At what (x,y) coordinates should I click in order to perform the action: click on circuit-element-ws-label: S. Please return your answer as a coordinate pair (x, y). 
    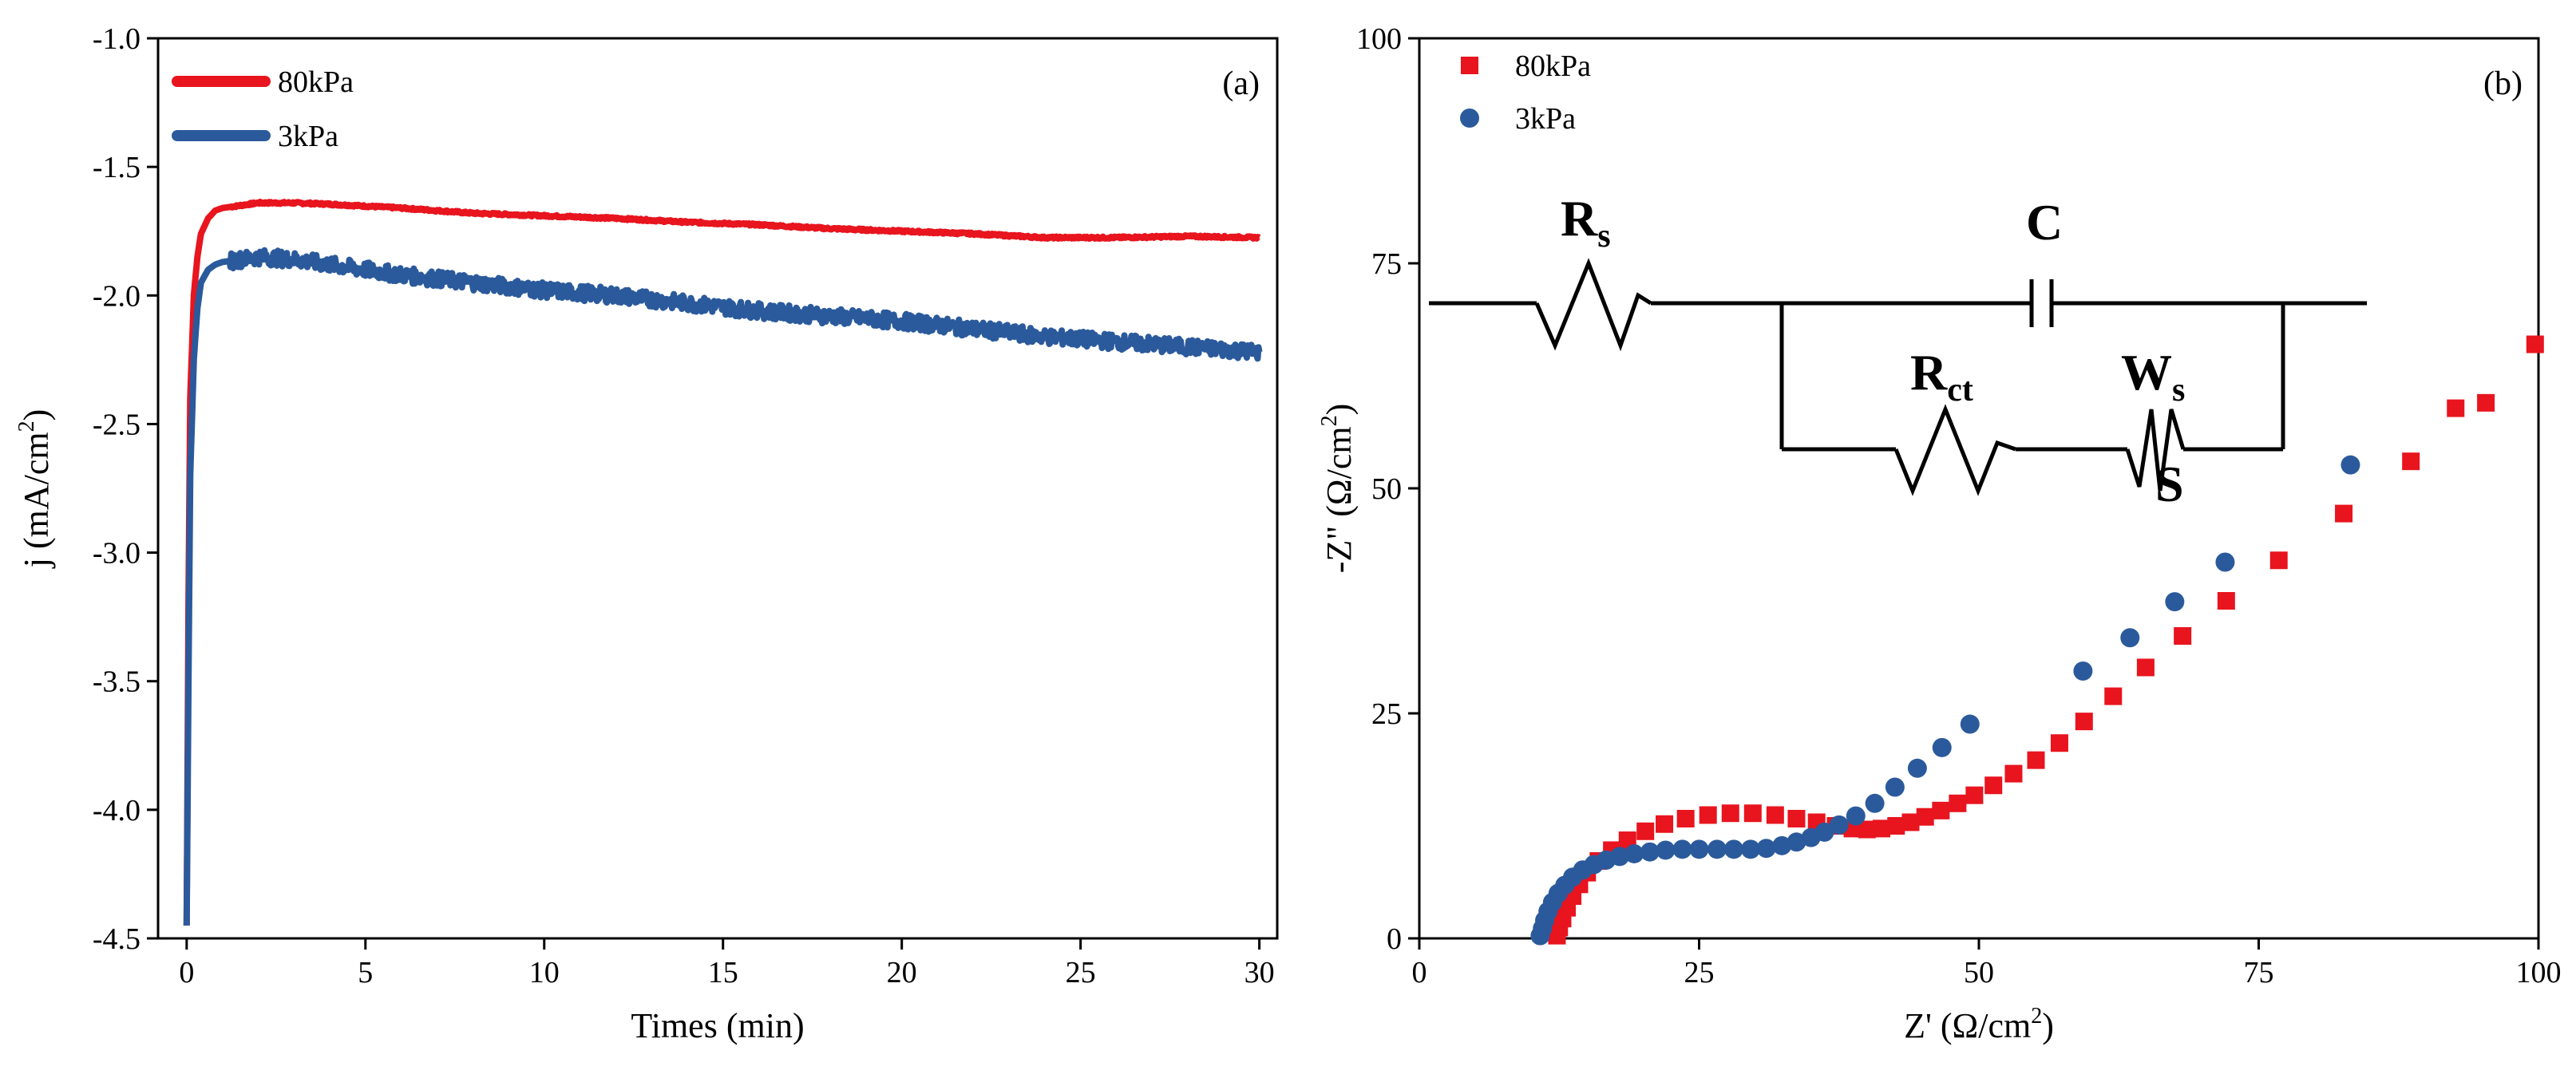
    Looking at the image, I should click on (2170, 484).